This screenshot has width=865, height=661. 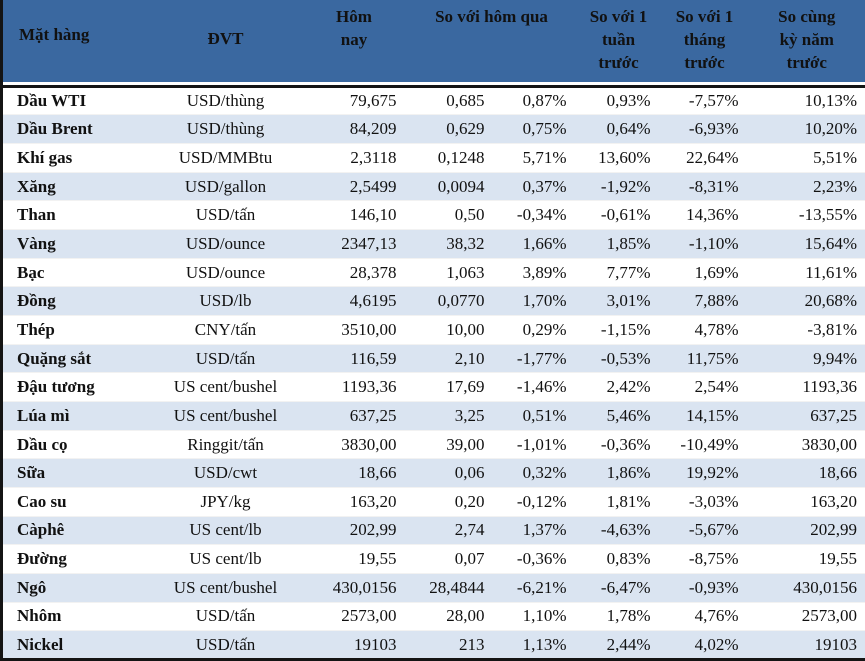 What do you see at coordinates (354, 330) in the screenshot?
I see `today-value-cell: 3510,00` at bounding box center [354, 330].